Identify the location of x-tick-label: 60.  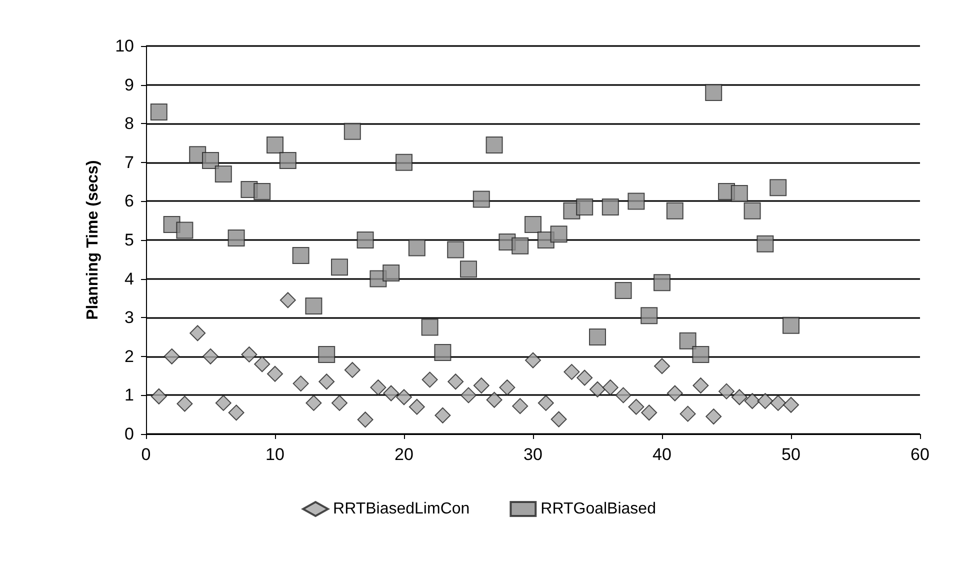
(920, 454).